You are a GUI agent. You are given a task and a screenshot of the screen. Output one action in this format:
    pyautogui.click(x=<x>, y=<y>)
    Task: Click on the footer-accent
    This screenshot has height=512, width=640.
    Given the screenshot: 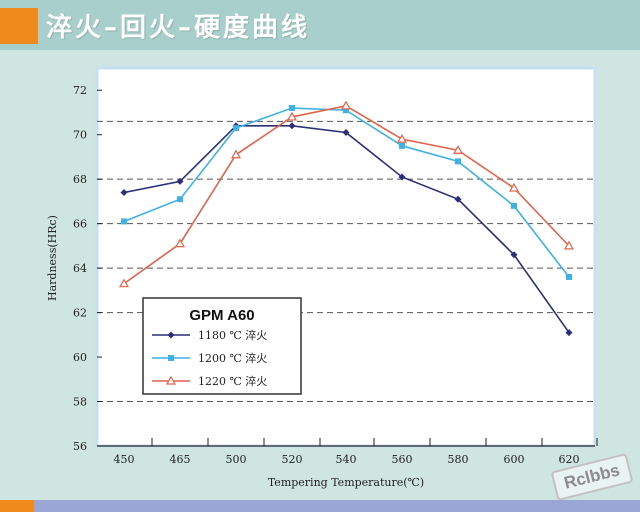 What is the action you would take?
    pyautogui.click(x=17, y=506)
    